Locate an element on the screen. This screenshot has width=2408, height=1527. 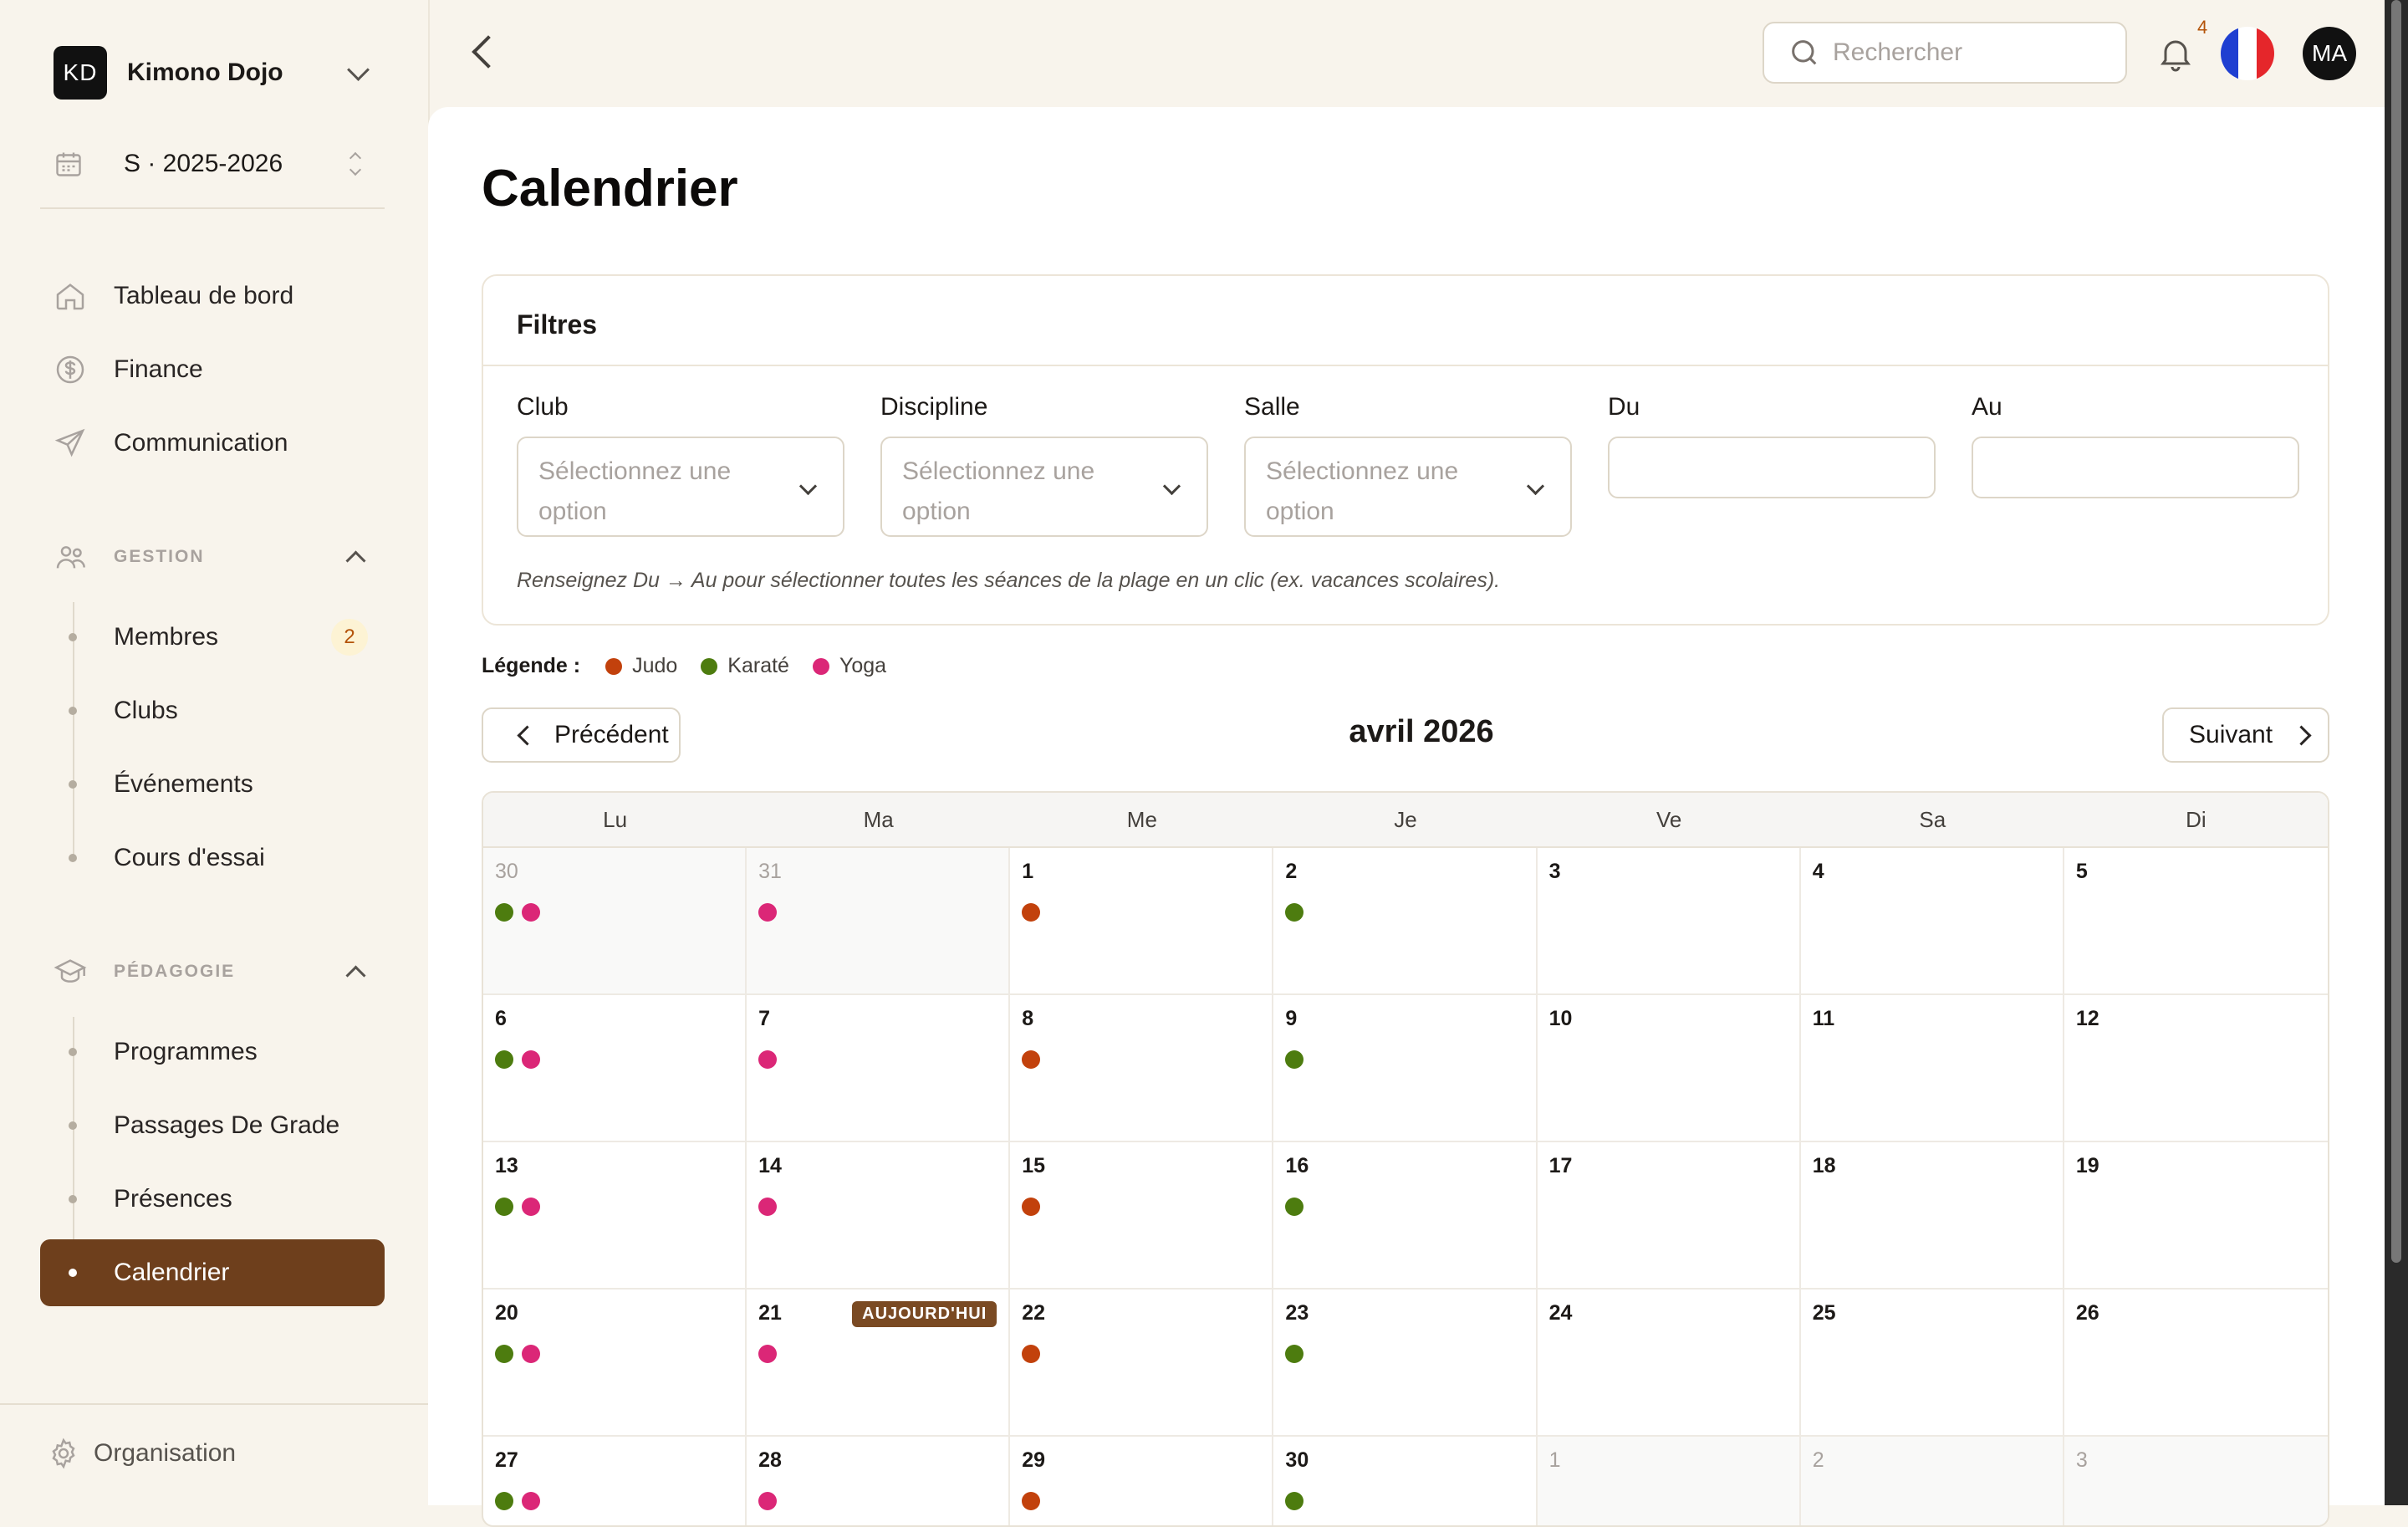
calendar-day-cell: 23 is located at coordinates (1405, 1364).